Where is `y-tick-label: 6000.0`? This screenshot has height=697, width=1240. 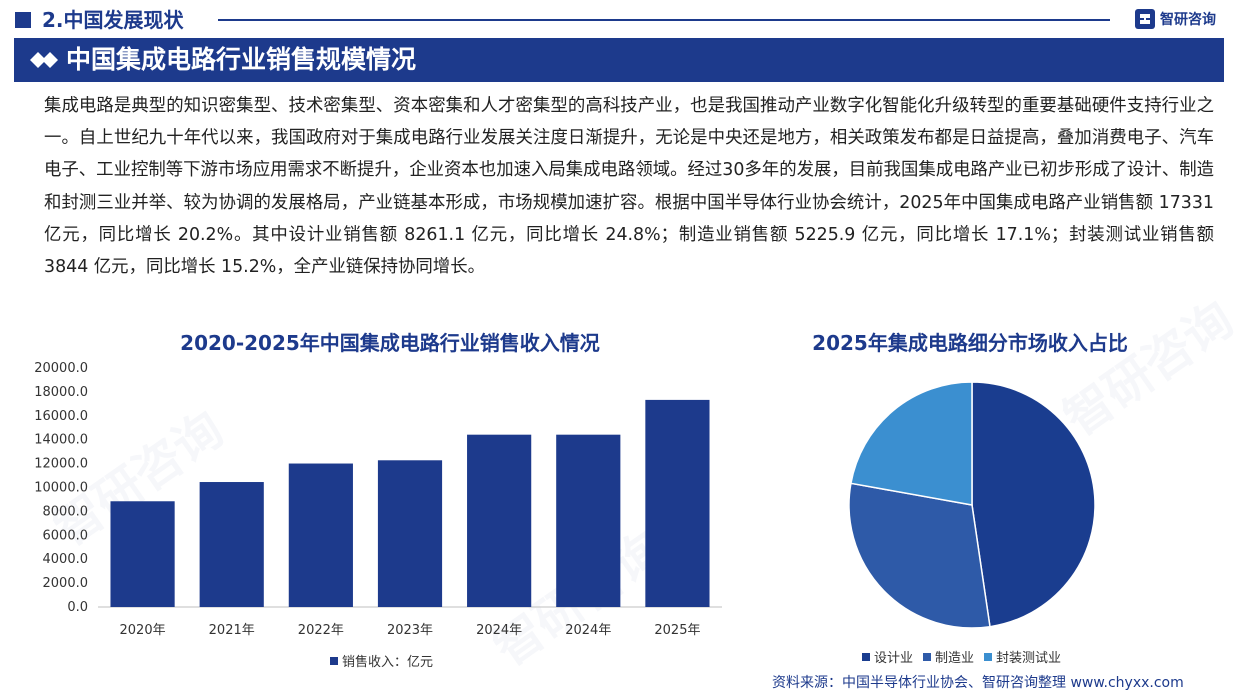
y-tick-label: 6000.0 is located at coordinates (66, 535).